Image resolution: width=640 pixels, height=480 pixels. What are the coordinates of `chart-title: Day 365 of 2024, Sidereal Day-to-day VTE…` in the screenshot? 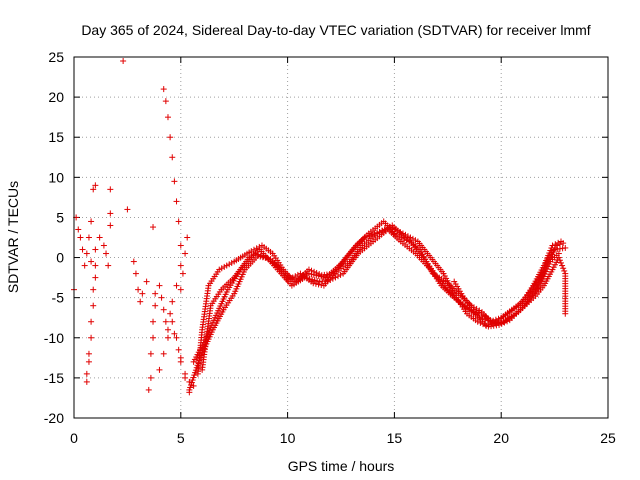 It's located at (335, 30).